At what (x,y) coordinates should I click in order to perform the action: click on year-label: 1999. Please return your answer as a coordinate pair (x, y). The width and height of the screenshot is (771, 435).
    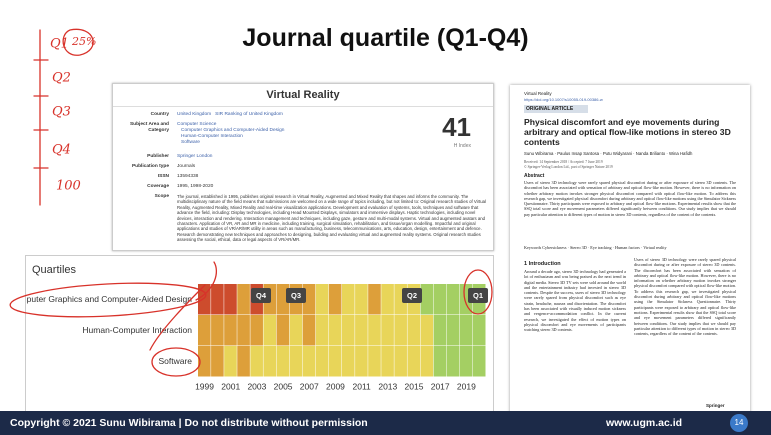
    Looking at the image, I should click on (204, 386).